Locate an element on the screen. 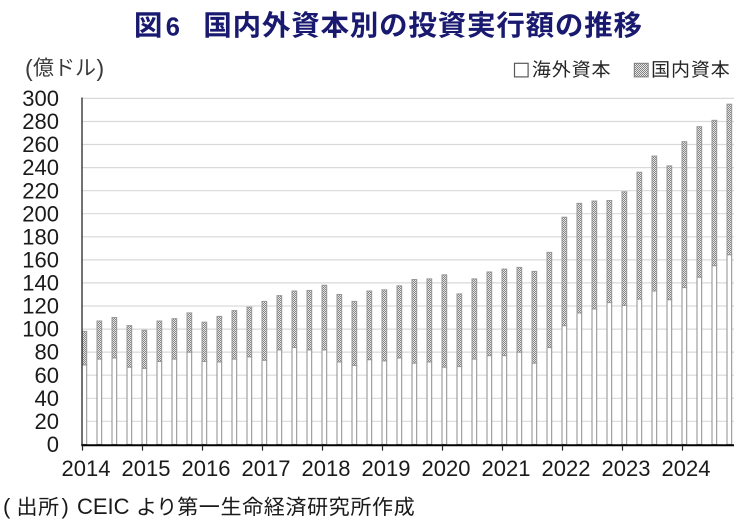 The width and height of the screenshot is (745, 532). svg-text: 2014 is located at coordinates (86, 468).